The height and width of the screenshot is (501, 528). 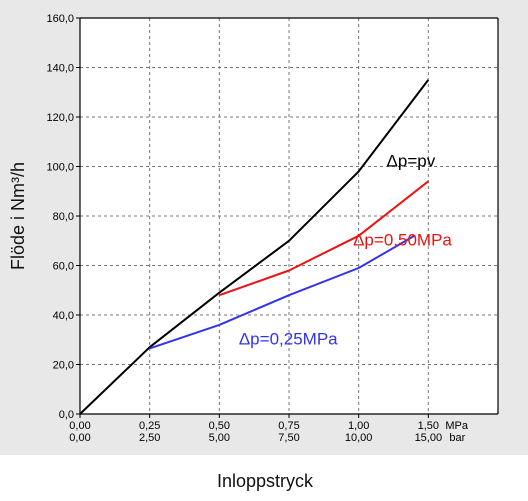 What do you see at coordinates (60, 168) in the screenshot?
I see `y-tick-label-5: 100,0` at bounding box center [60, 168].